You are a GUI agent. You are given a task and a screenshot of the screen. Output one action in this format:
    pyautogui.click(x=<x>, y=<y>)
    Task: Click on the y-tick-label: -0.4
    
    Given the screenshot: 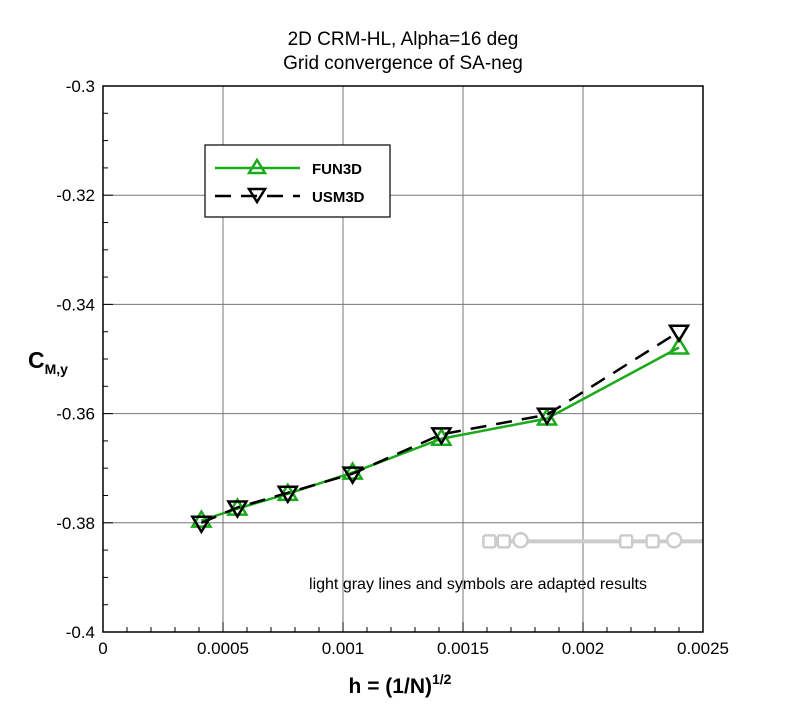 What is the action you would take?
    pyautogui.click(x=80, y=632)
    